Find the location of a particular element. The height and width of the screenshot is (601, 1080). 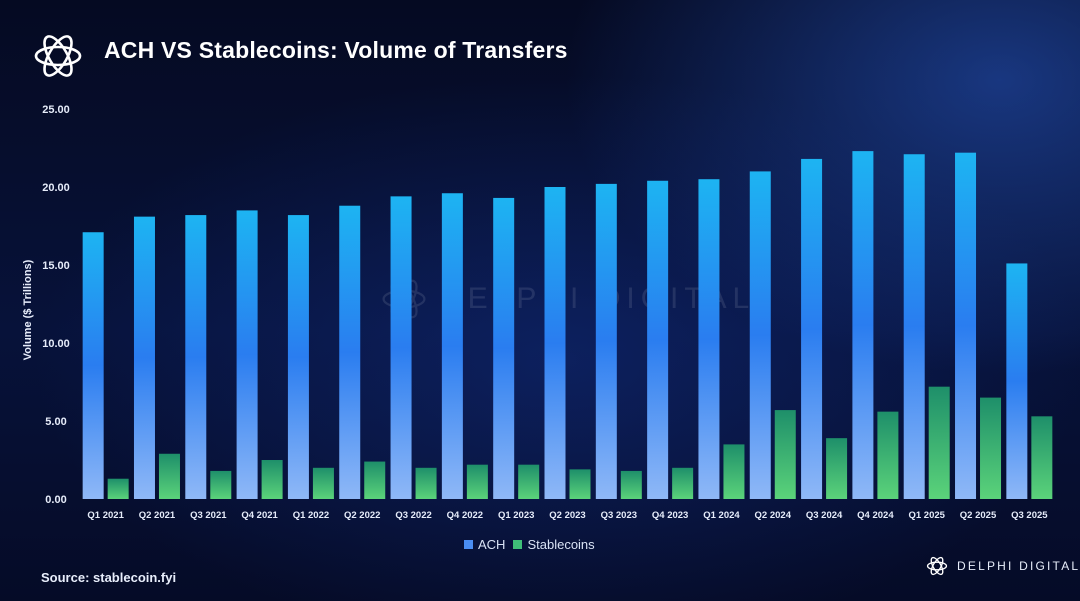

brand-logo-icon is located at coordinates (58, 56).